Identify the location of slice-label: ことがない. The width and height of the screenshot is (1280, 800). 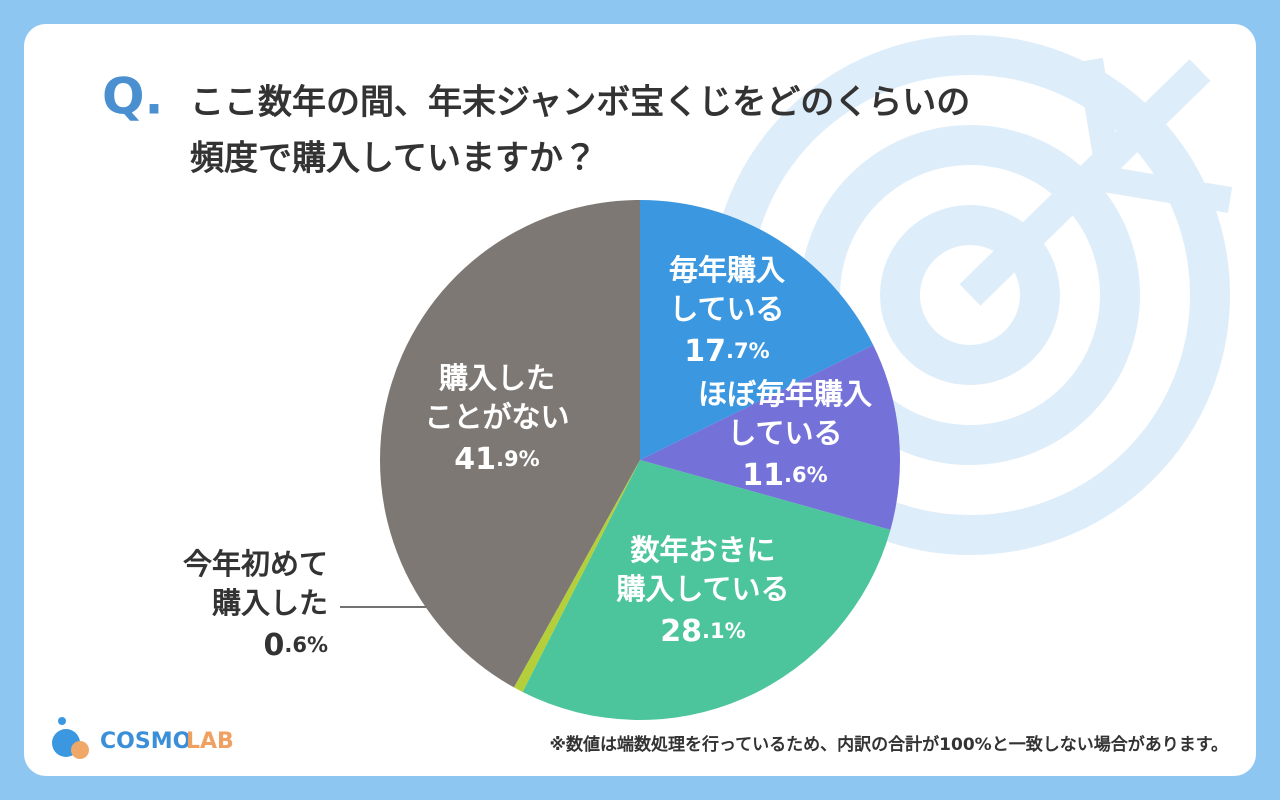
(496, 417).